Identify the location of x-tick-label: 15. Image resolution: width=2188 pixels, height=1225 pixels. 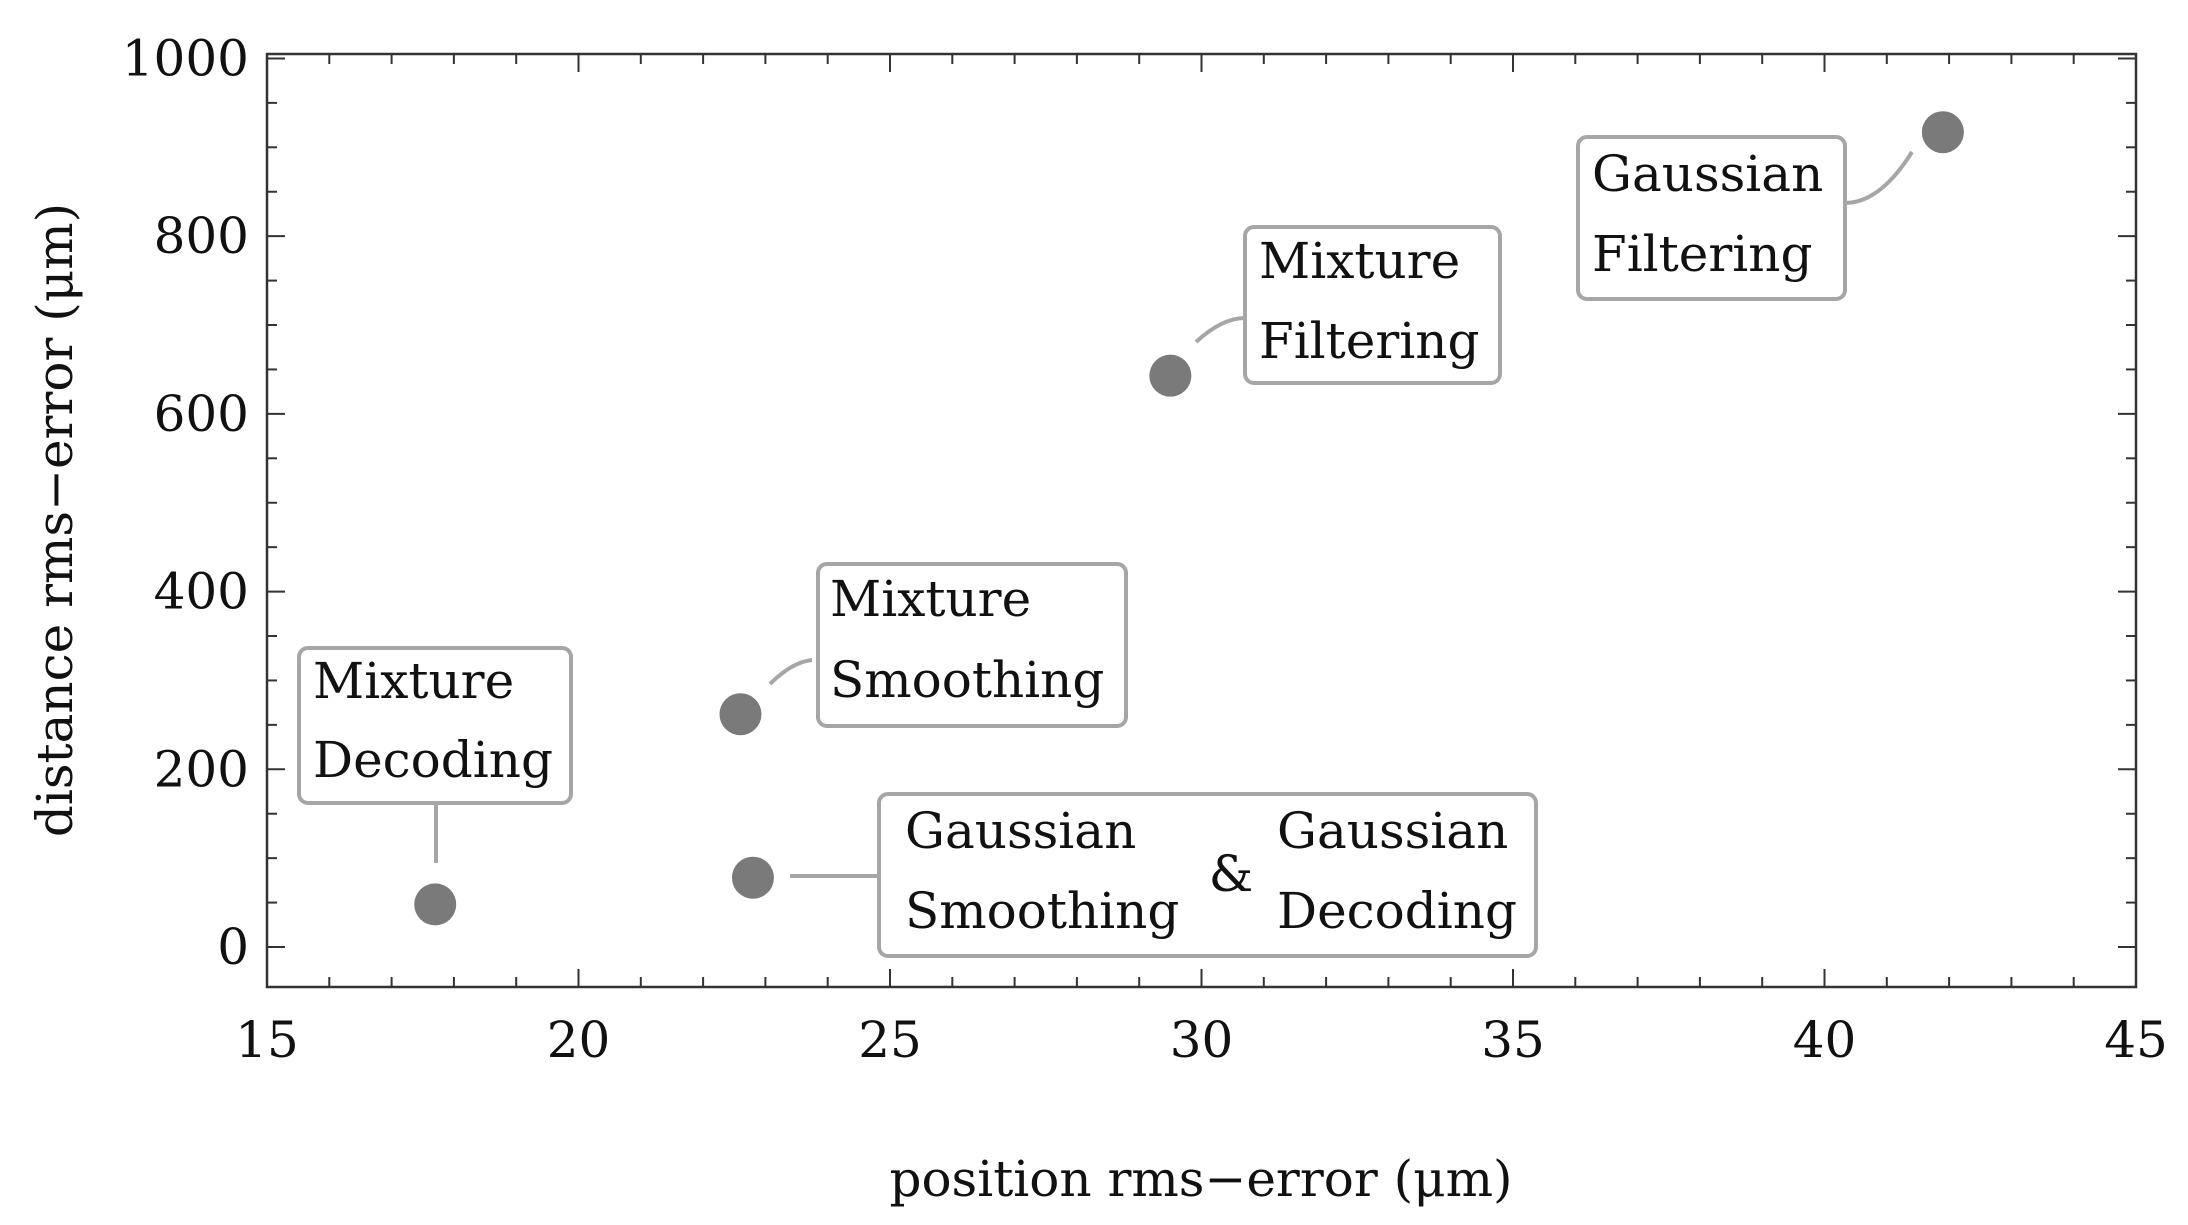
(267, 1040).